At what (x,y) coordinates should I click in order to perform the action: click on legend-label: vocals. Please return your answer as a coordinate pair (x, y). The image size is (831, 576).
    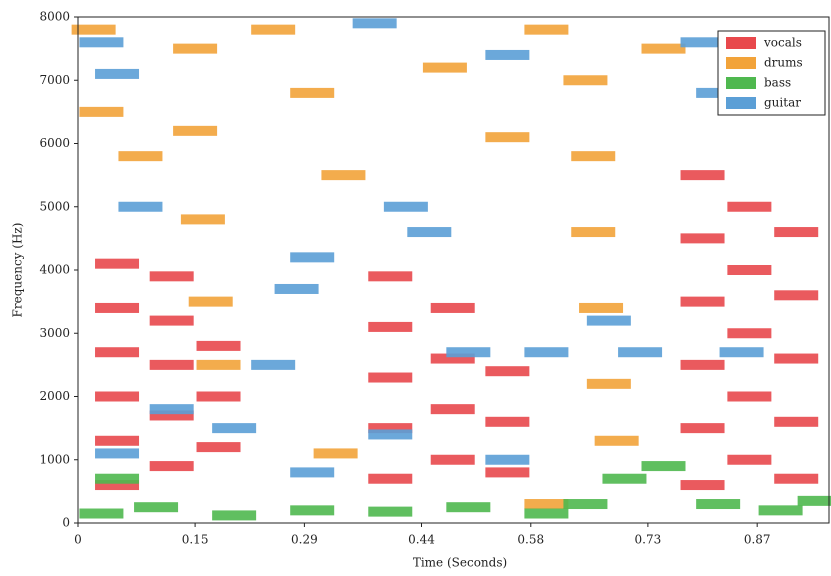
    Looking at the image, I should click on (782, 43).